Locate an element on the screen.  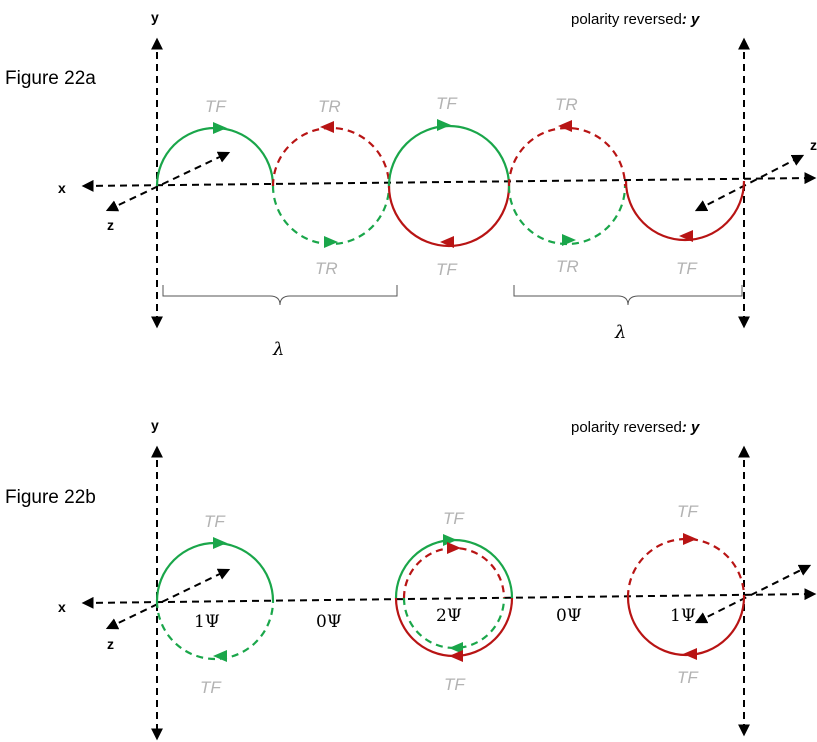
figure-22a-z-label-left: z is located at coordinates (110, 225).